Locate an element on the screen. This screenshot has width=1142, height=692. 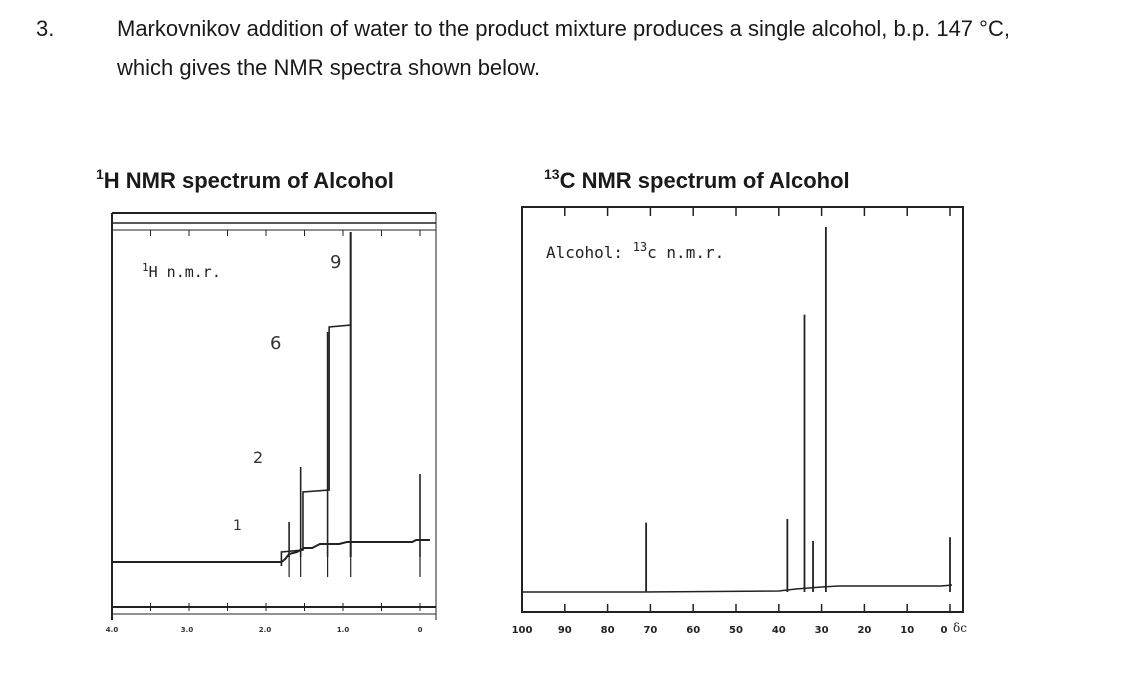
h-nmr-inset-label: 1H n.m.r. is located at coordinates (181, 271).